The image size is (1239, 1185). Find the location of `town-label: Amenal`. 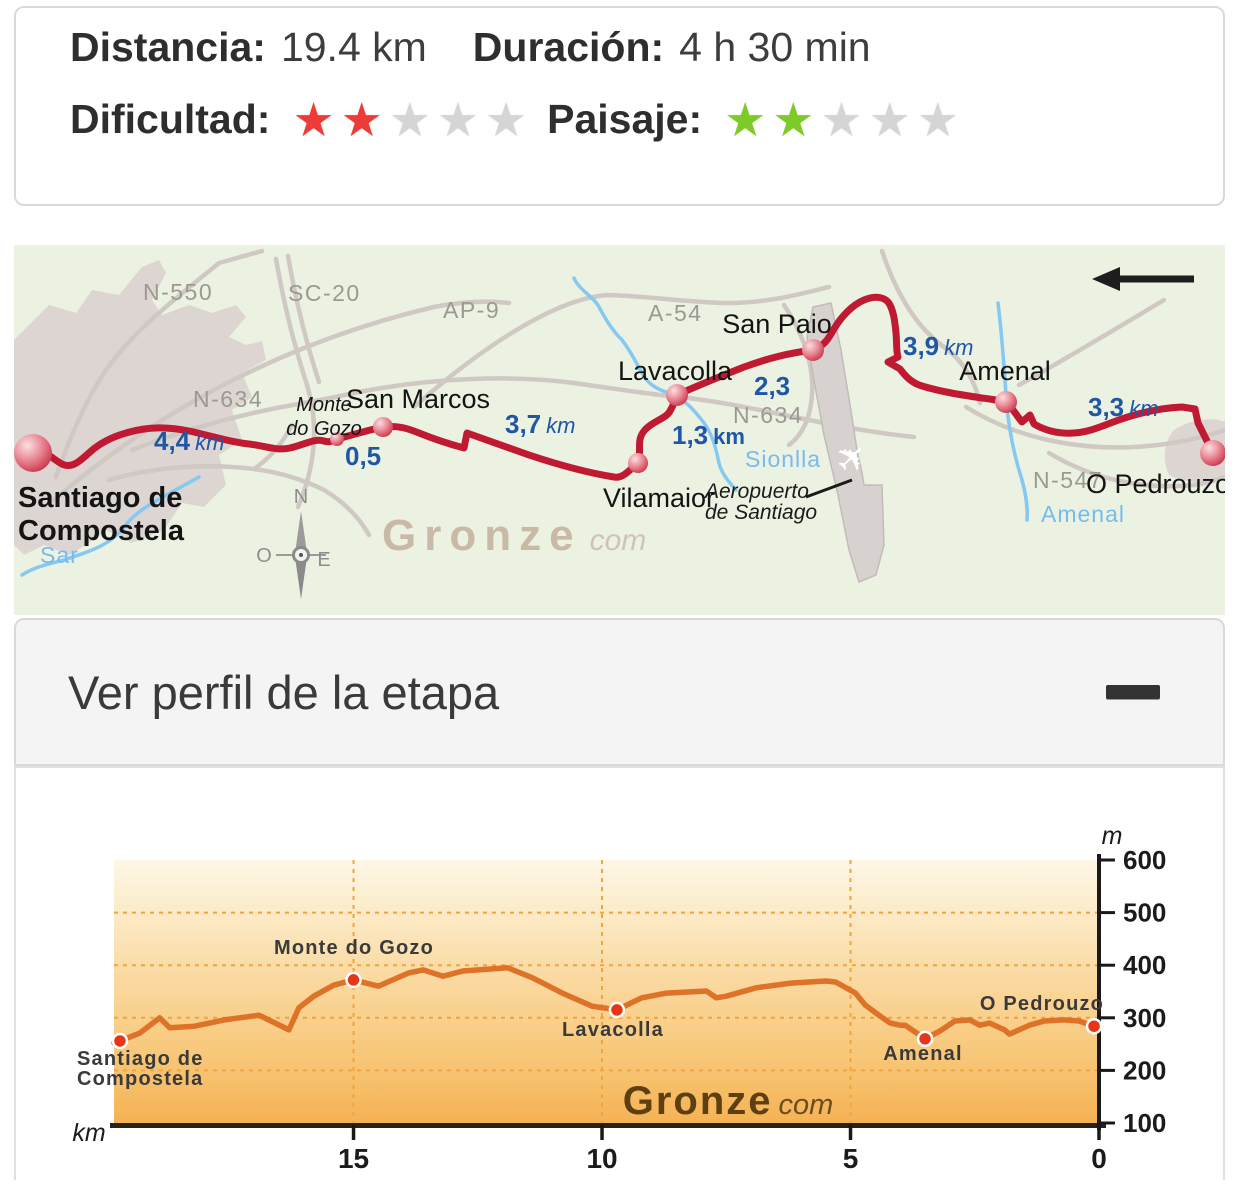

town-label: Amenal is located at coordinates (1005, 371).